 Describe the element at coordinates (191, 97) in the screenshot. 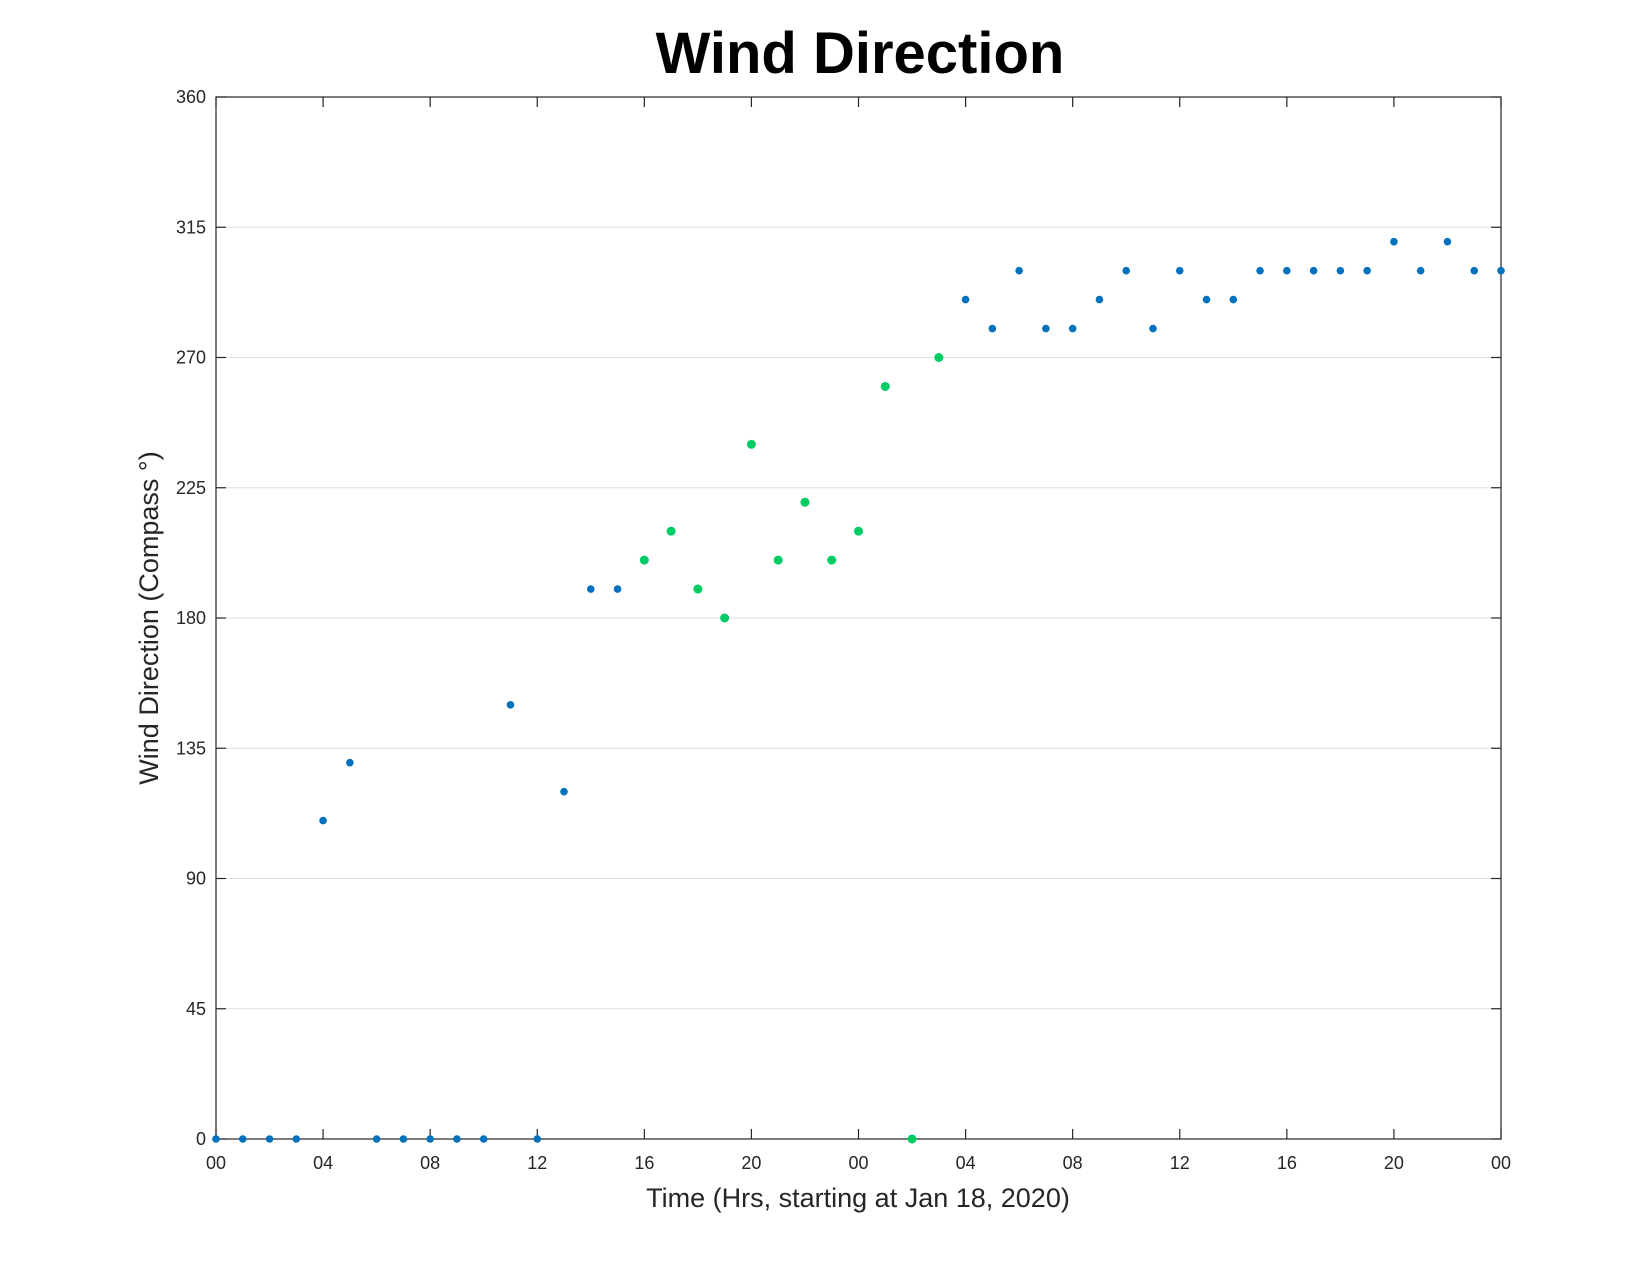

I see `y-tick-label: 360` at that location.